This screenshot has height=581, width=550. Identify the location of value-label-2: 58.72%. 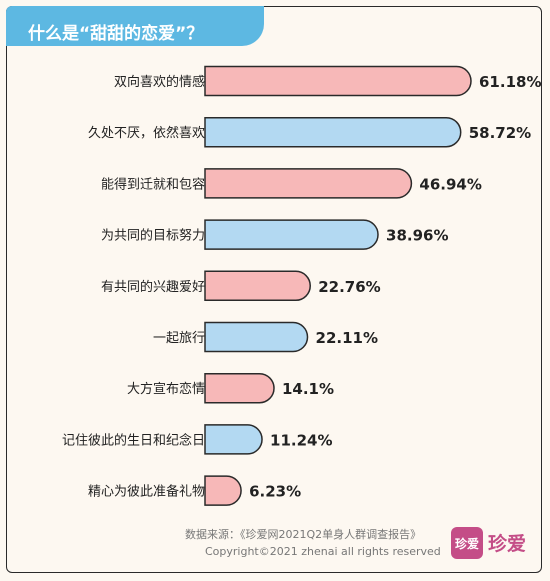
(500, 133).